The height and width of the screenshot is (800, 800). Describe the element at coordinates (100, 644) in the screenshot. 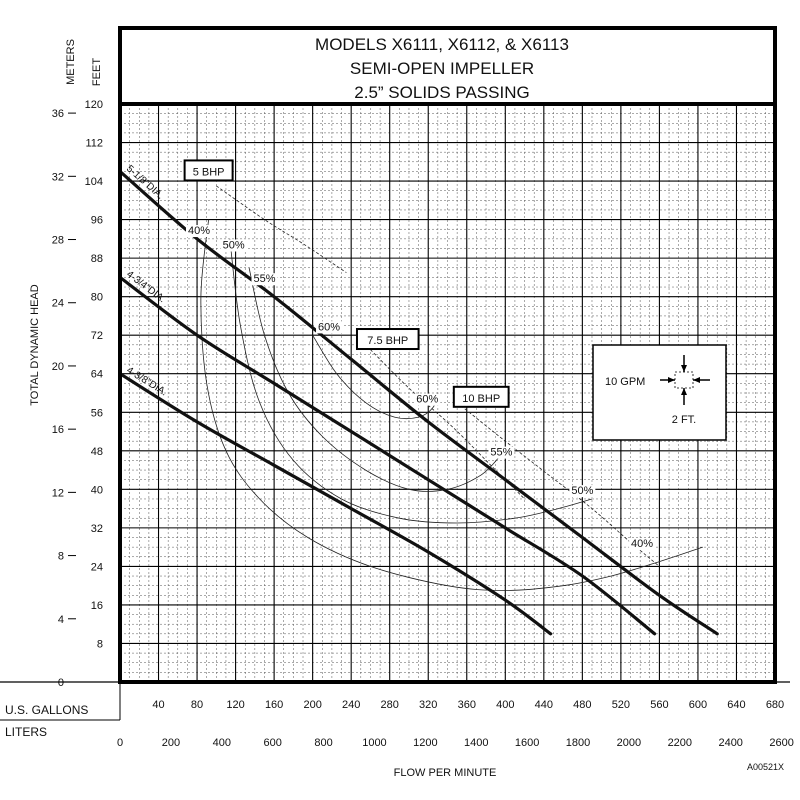

I see `feet-tick-label: 8` at that location.